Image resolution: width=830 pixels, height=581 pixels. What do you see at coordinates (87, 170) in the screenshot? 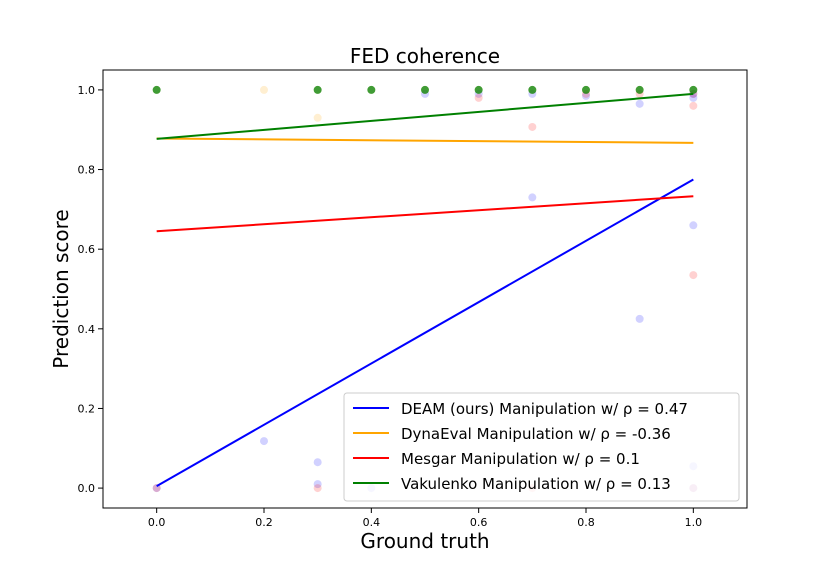
I see `y-tick-label: 0.8` at bounding box center [87, 170].